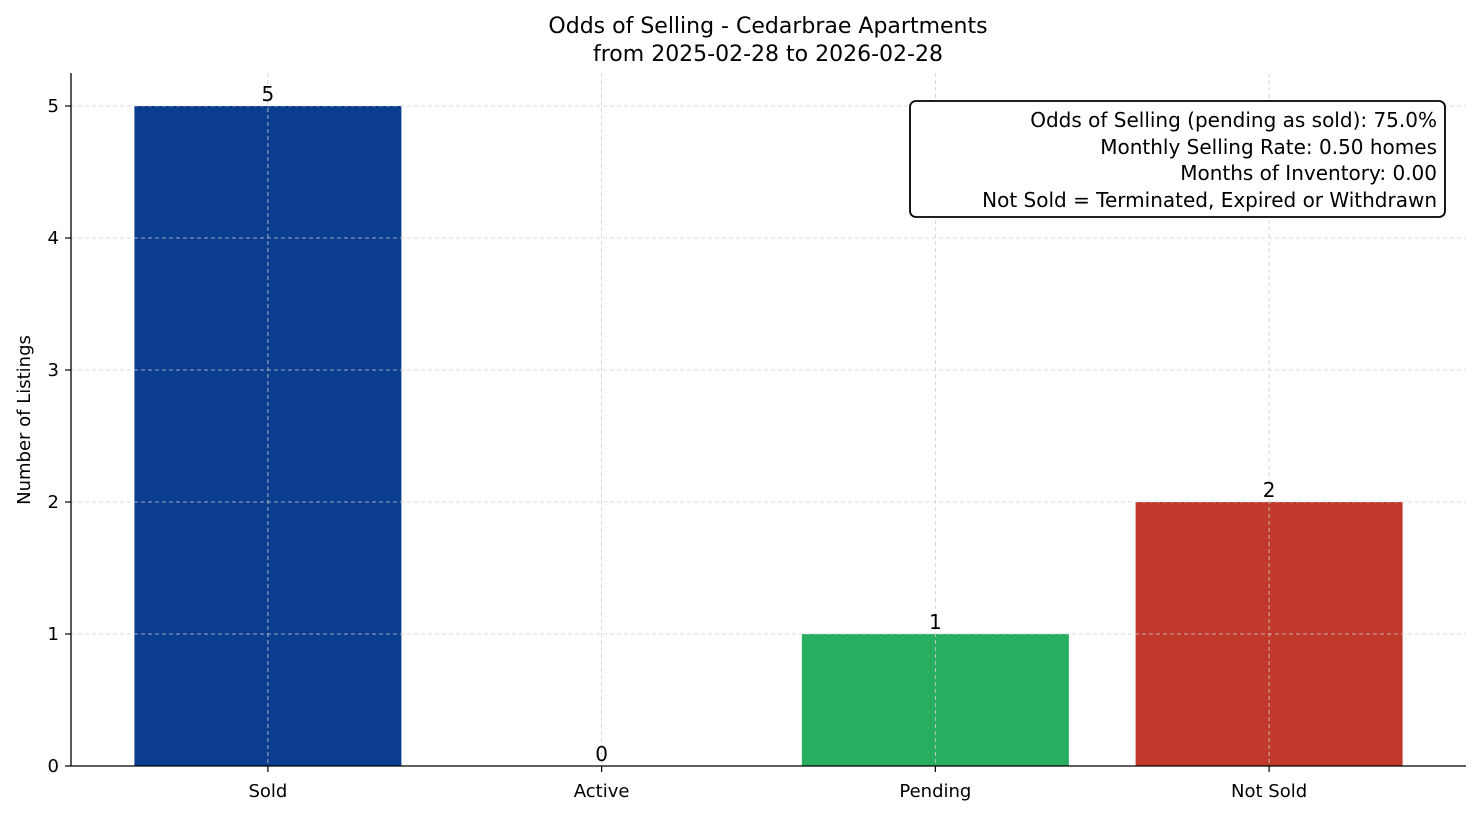  Describe the element at coordinates (268, 94) in the screenshot. I see `data-label: 5` at that location.